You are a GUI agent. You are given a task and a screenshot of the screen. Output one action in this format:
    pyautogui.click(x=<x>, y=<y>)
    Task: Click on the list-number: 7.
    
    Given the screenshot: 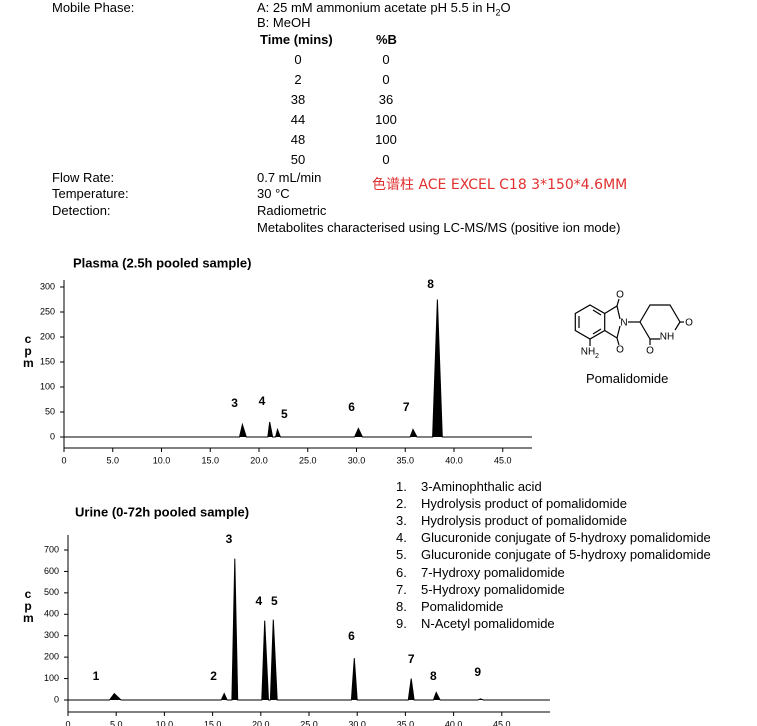 What is the action you would take?
    pyautogui.click(x=401, y=589)
    